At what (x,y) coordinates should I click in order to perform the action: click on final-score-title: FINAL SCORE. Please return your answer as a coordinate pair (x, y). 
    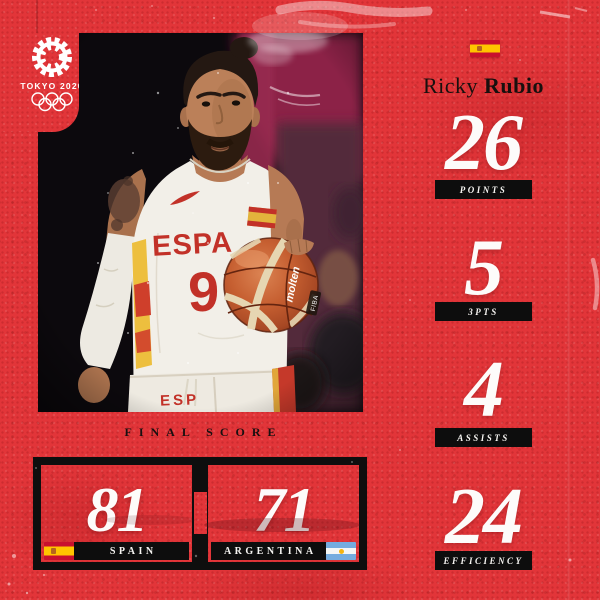
    Looking at the image, I should click on (203, 432).